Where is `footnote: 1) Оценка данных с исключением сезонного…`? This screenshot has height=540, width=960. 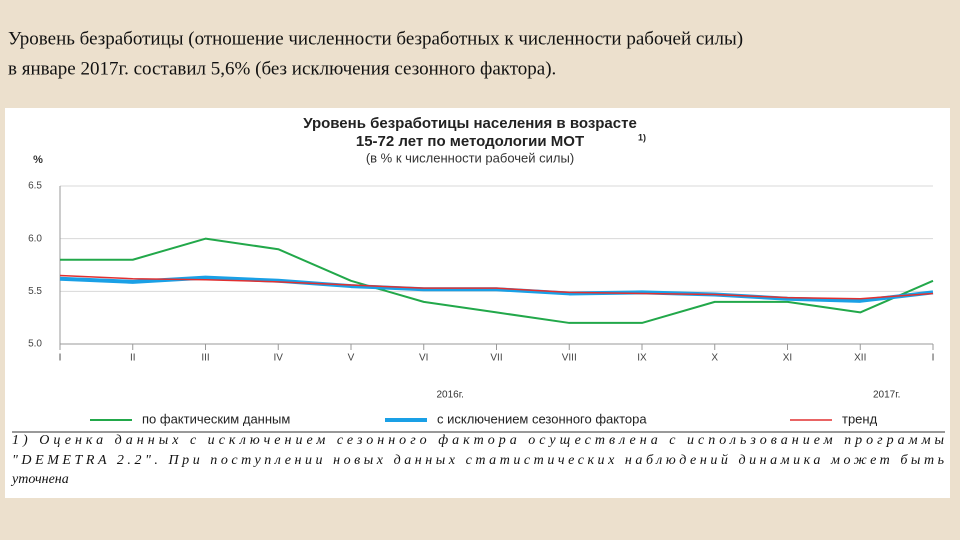 footnote: 1) Оценка данных с исключением сезонного… is located at coordinates (478, 440).